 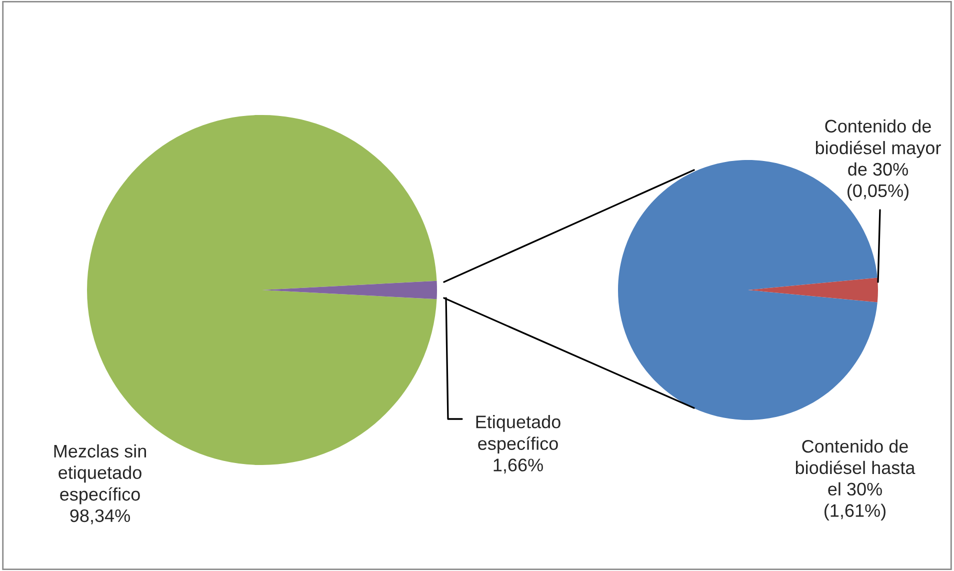 What do you see at coordinates (855, 512) in the screenshot?
I see `data-label: (1,61%)` at bounding box center [855, 512].